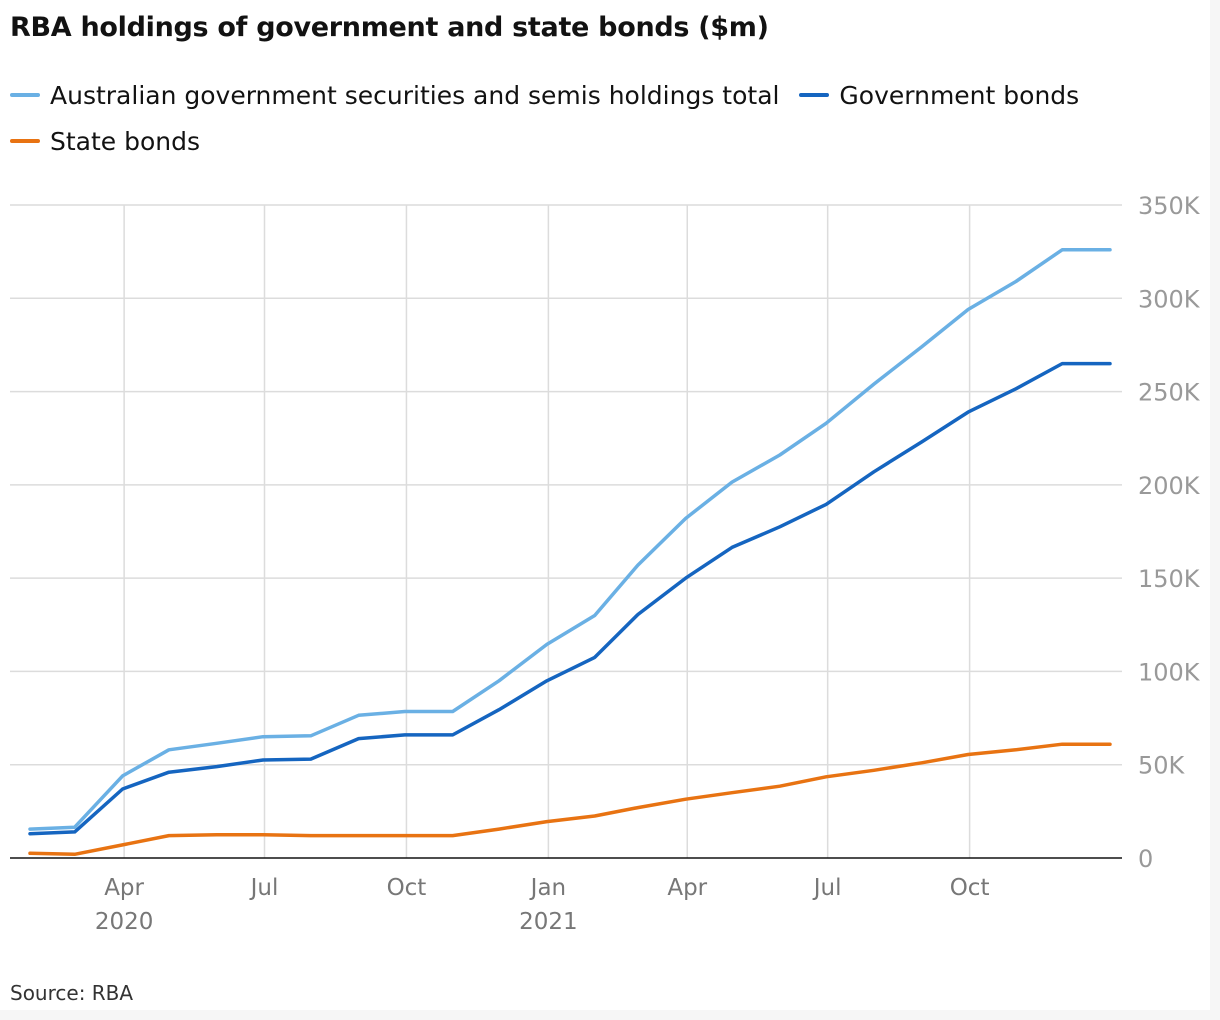  Describe the element at coordinates (25, 95) in the screenshot. I see `legend-swatch-total` at that location.